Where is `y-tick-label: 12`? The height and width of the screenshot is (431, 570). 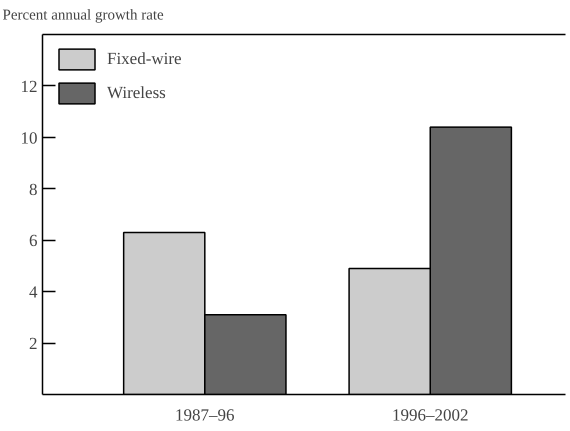 y-tick-label: 12 is located at coordinates (29, 86).